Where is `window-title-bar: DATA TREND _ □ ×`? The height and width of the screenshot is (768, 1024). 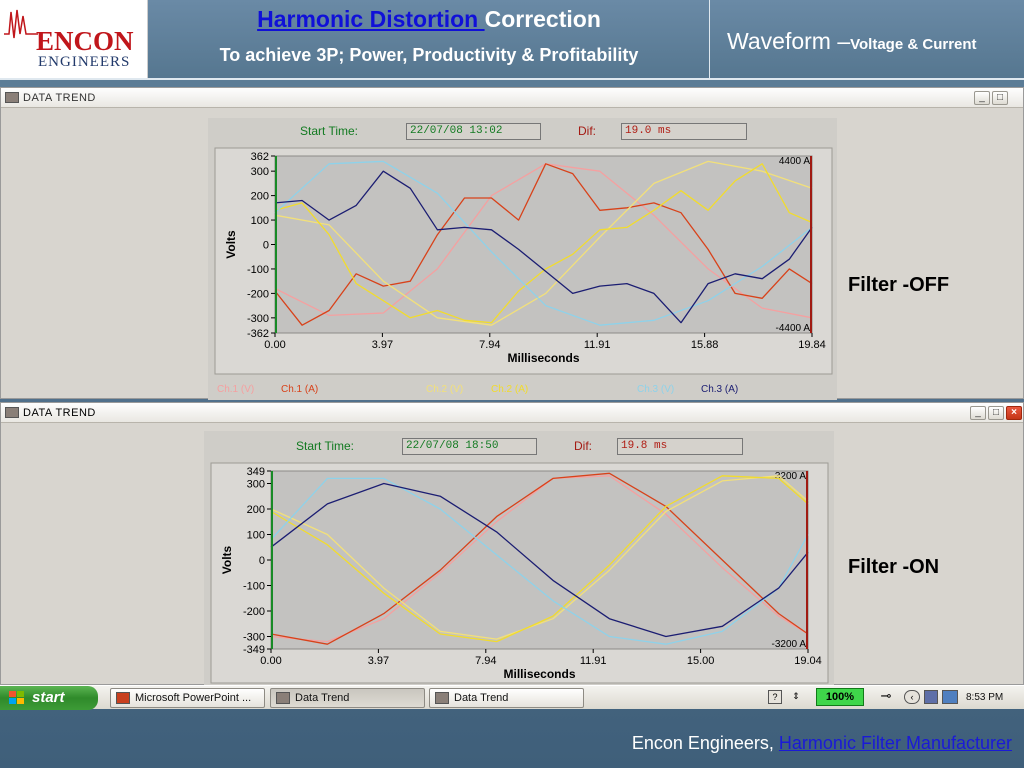 window-title-bar: DATA TREND _ □ × is located at coordinates (512, 413).